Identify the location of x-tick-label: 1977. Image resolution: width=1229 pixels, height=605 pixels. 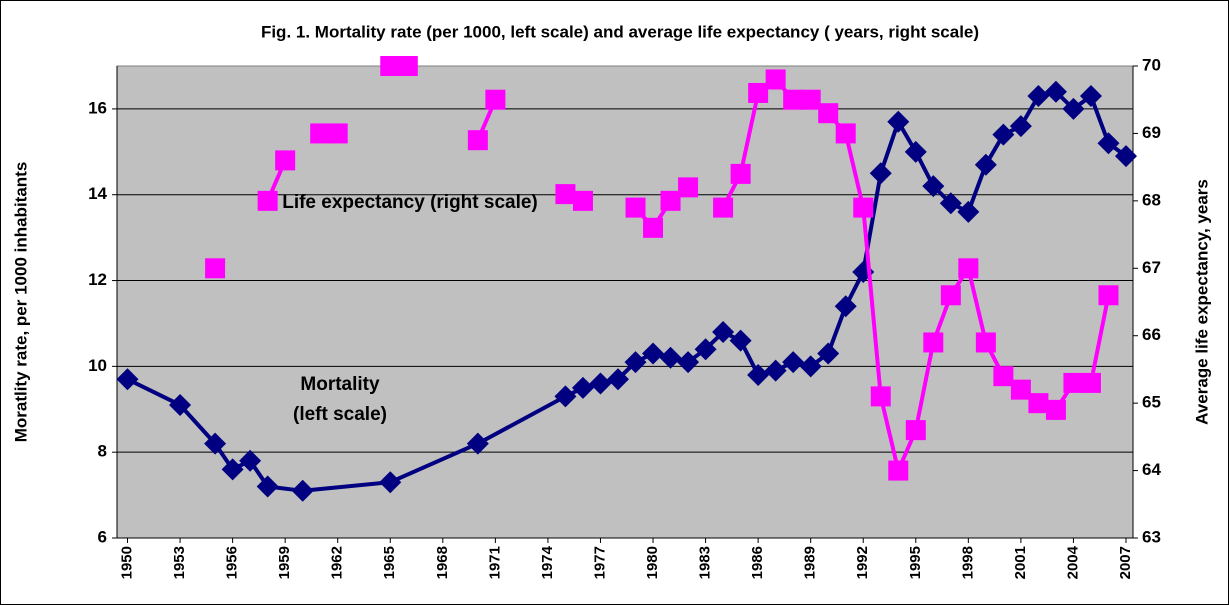
(599, 562).